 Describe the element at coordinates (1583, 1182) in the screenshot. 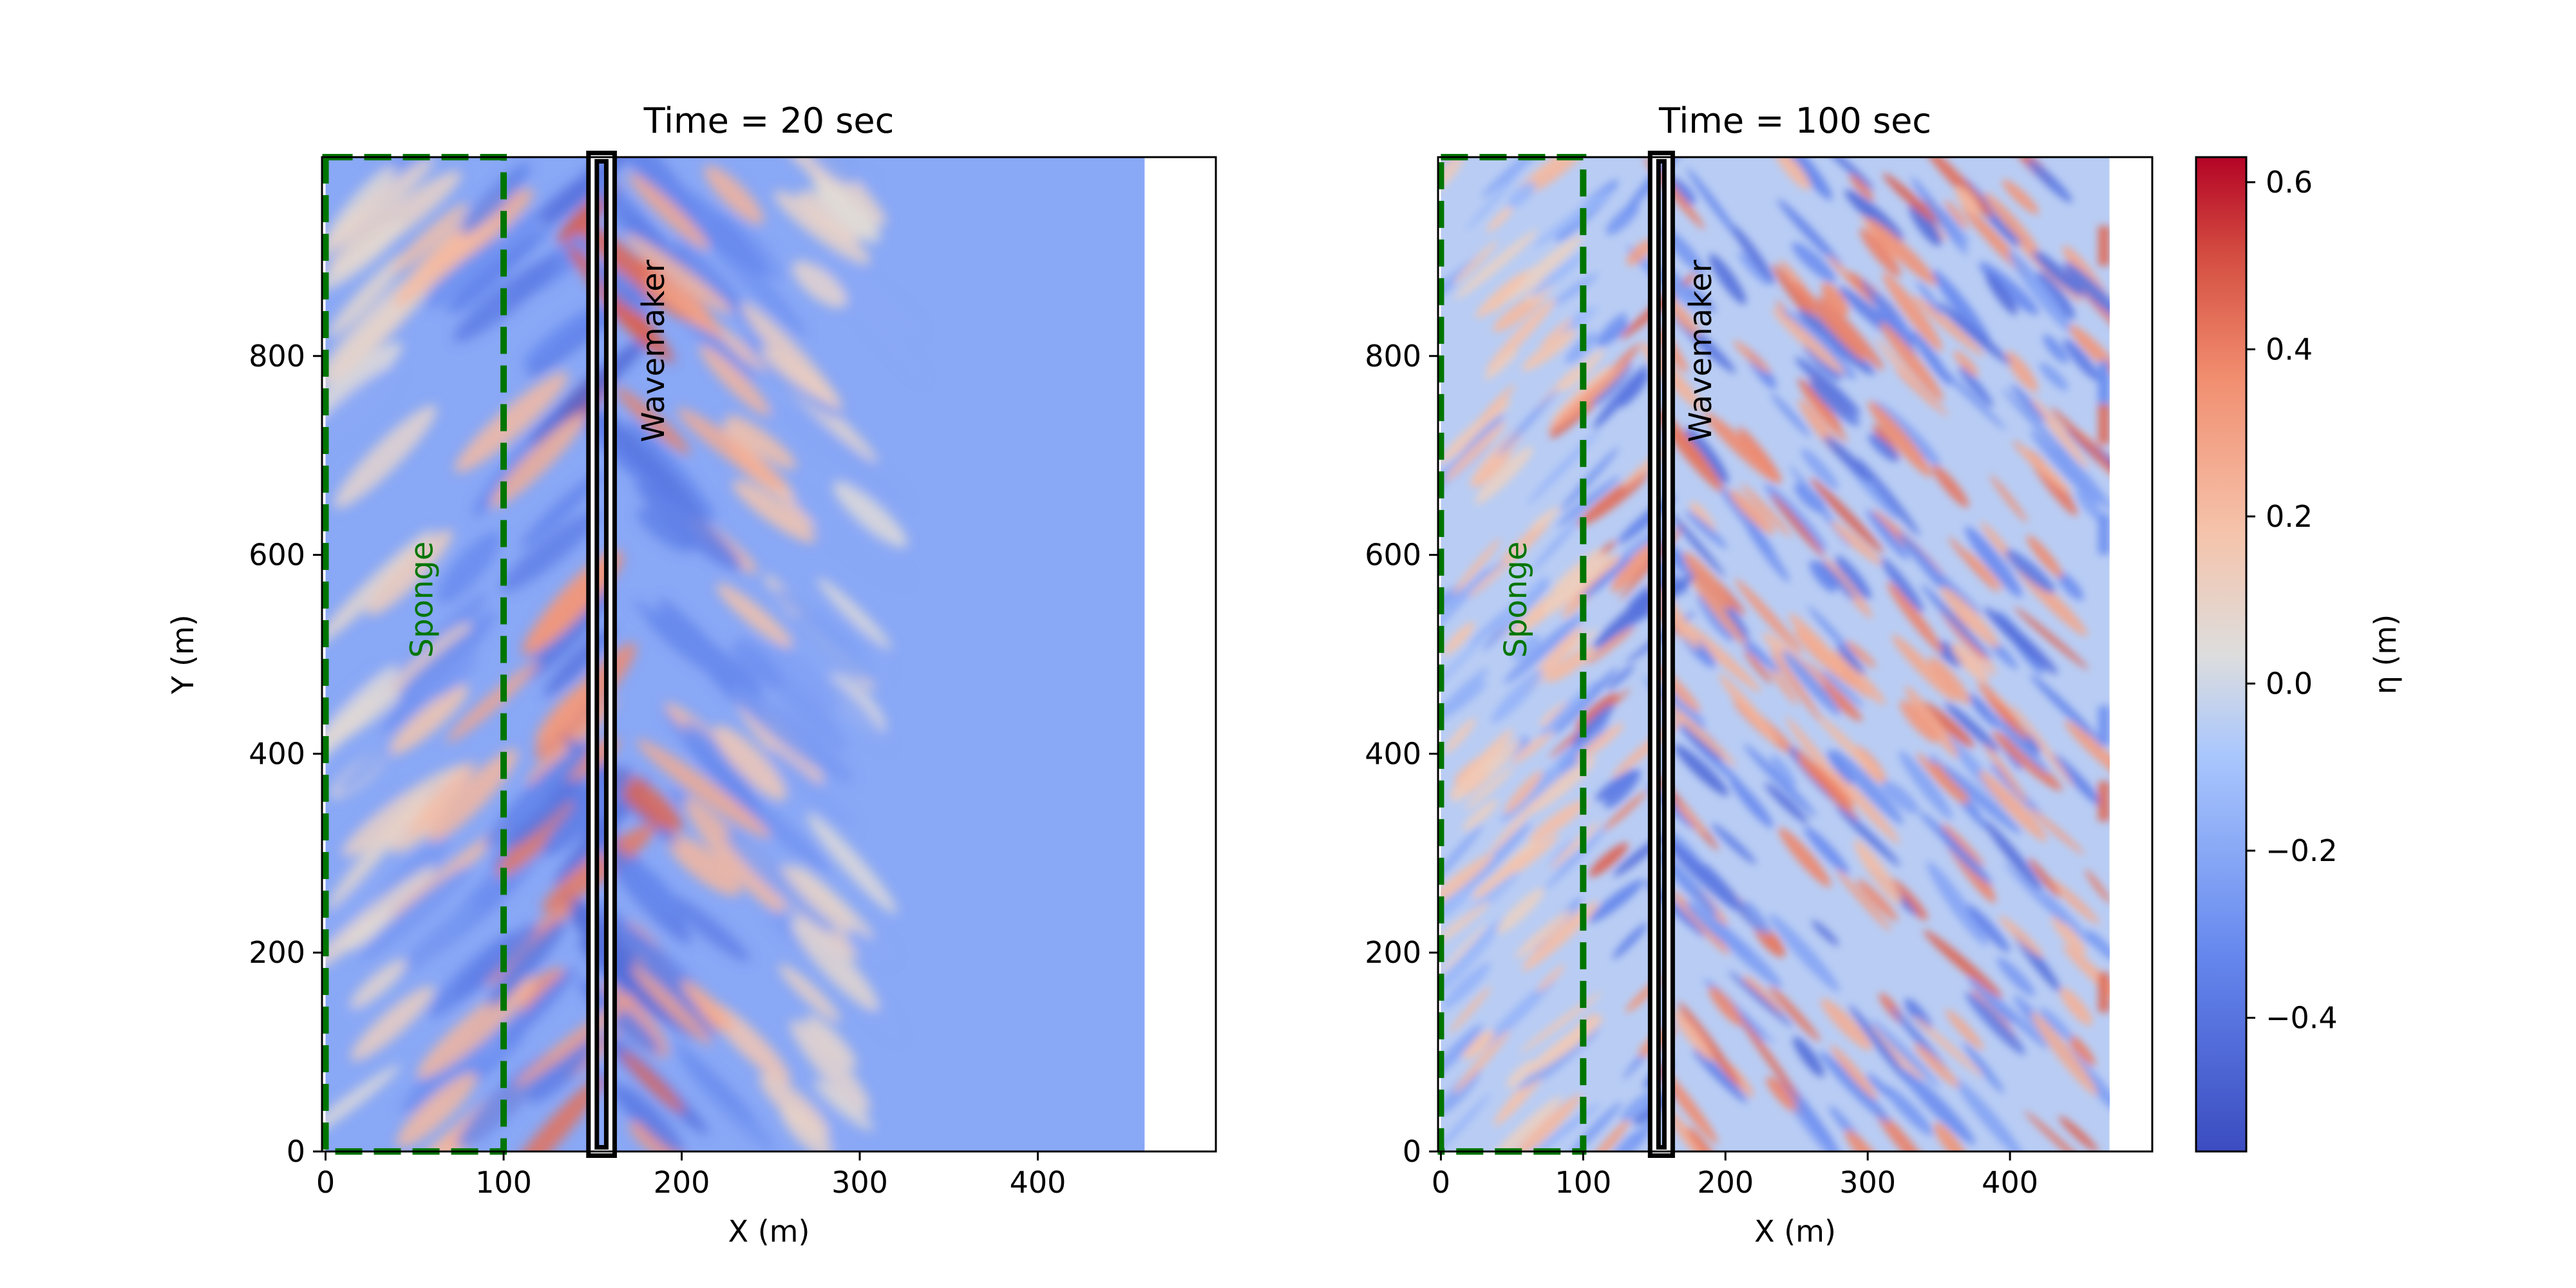

I see `x-tick-label: 100` at that location.